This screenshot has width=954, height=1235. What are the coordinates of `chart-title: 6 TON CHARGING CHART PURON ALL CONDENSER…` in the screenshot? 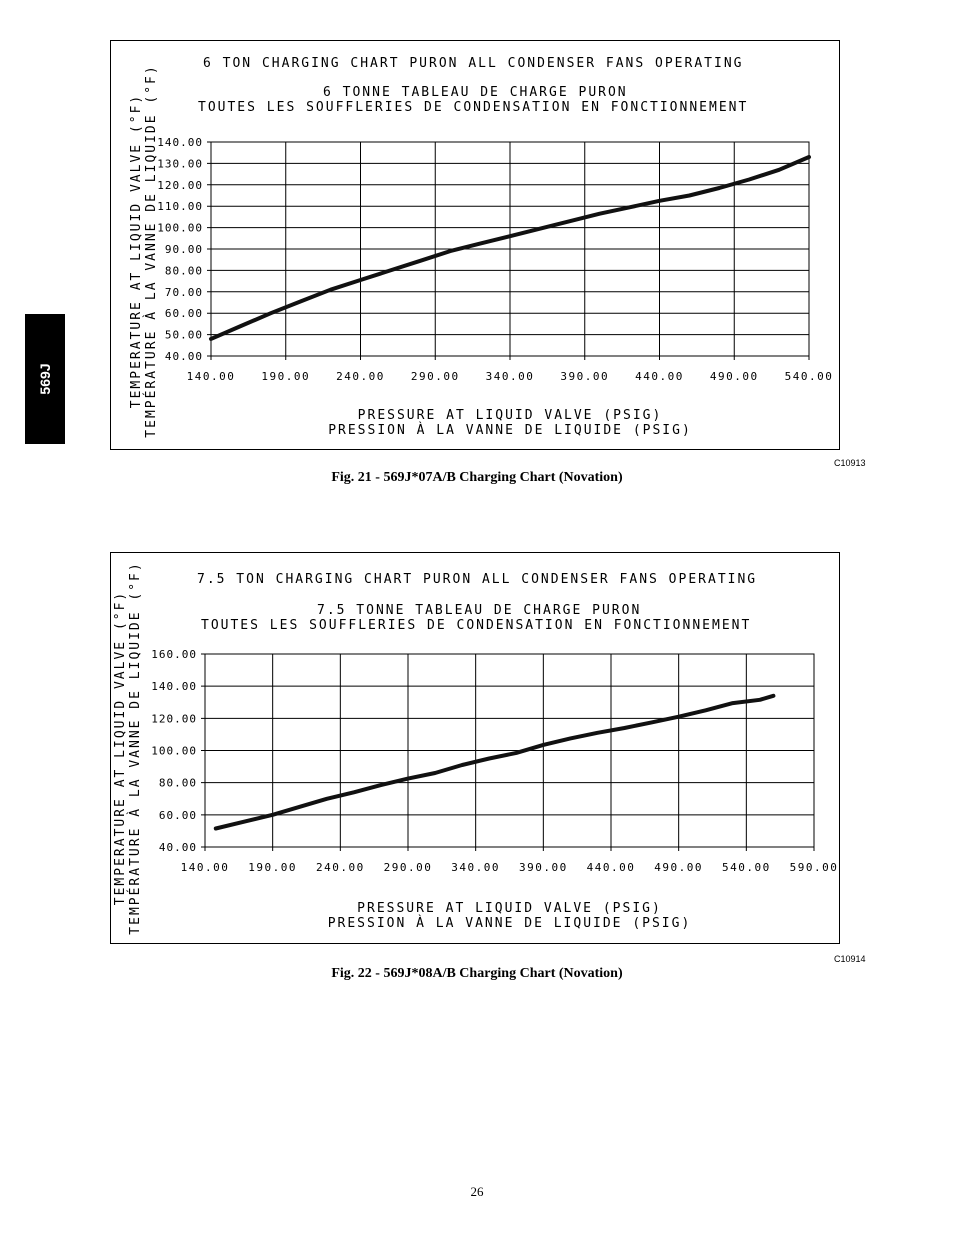 It's located at (473, 63).